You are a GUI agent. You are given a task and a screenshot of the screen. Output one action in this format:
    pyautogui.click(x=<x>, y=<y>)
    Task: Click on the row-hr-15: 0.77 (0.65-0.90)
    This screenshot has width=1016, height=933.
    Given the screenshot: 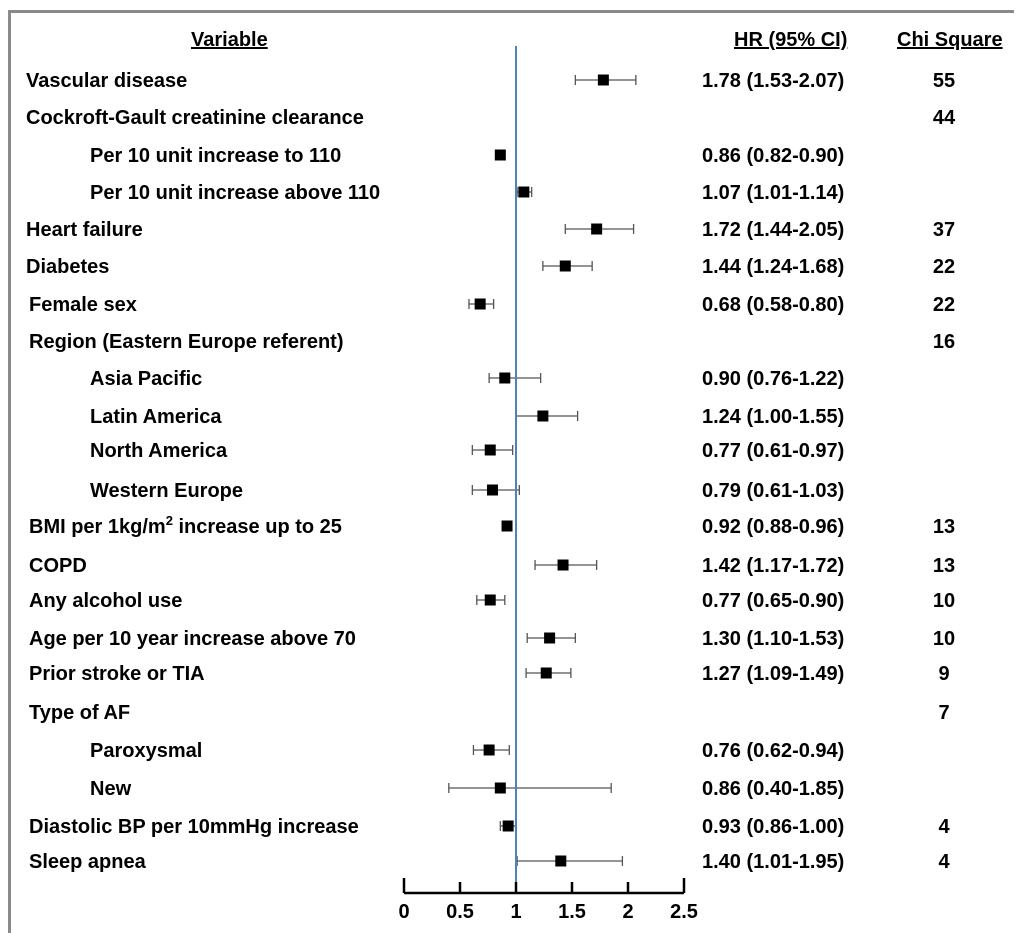 What is the action you would take?
    pyautogui.click(x=773, y=601)
    